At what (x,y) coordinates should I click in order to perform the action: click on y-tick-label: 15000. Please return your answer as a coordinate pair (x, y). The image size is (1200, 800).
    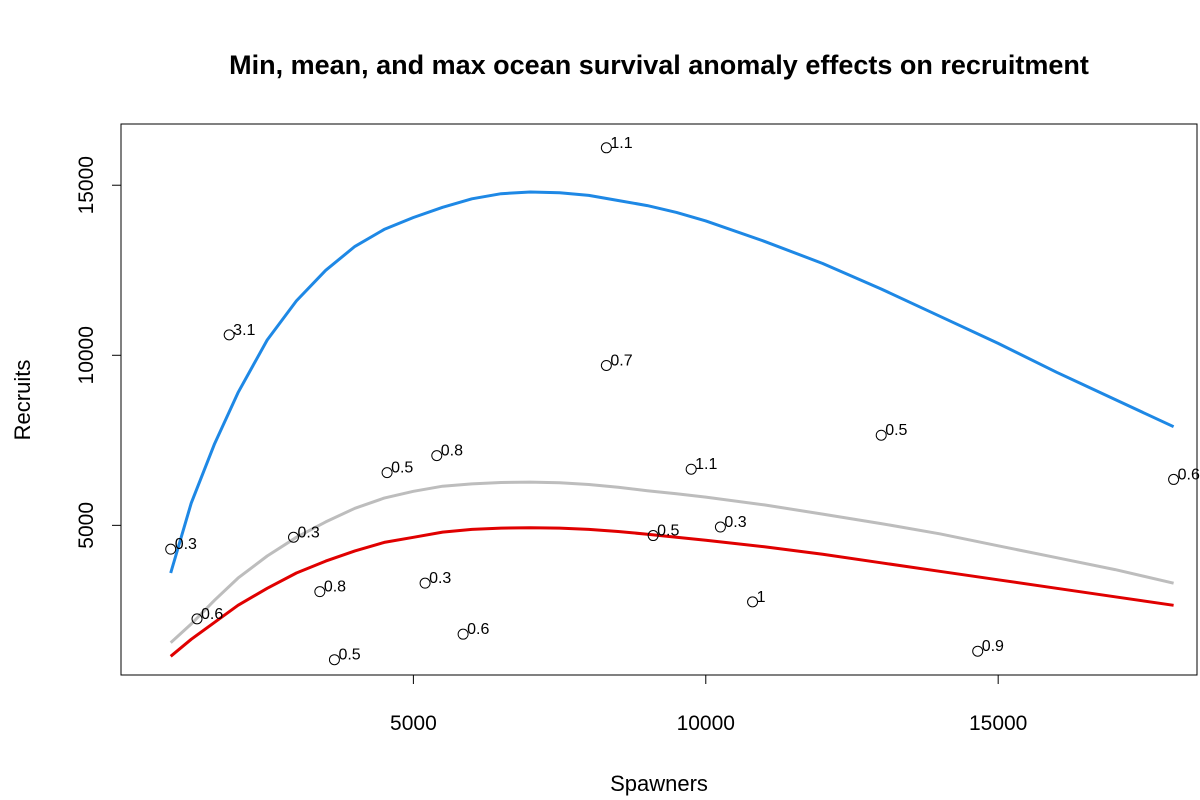
    Looking at the image, I should click on (86, 185).